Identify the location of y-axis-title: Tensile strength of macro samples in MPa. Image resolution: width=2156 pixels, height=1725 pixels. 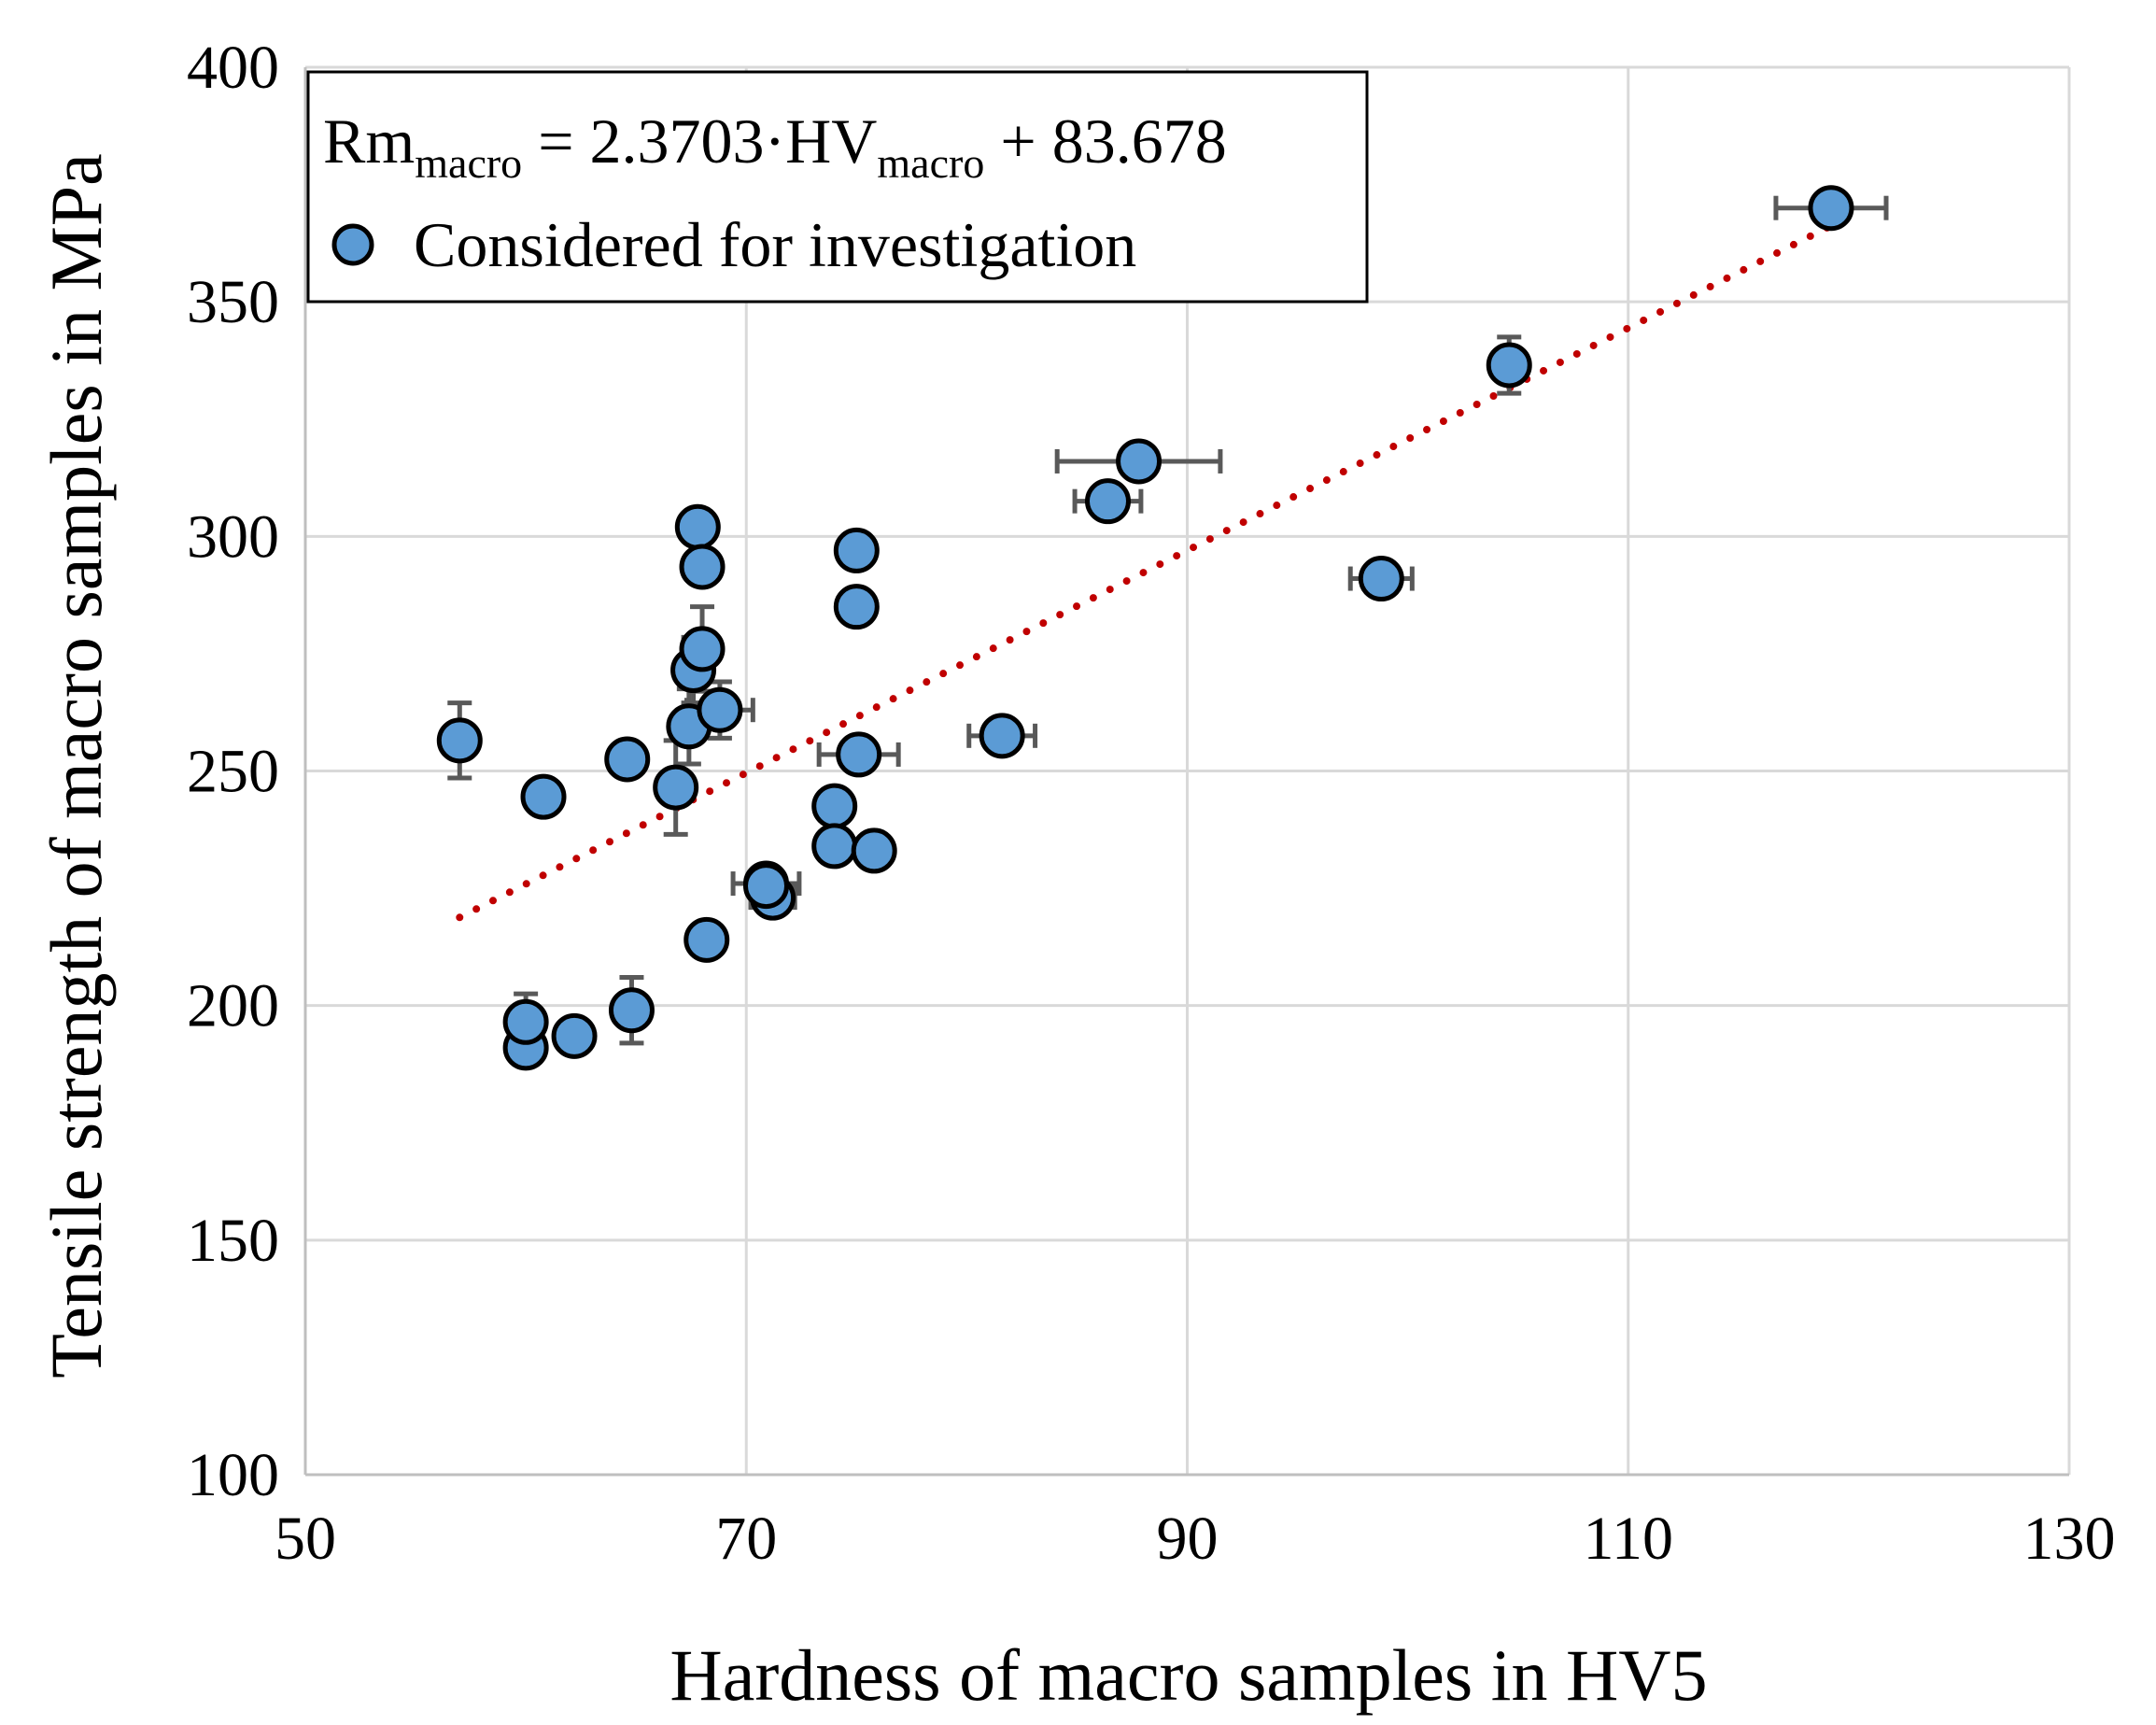
(76, 766).